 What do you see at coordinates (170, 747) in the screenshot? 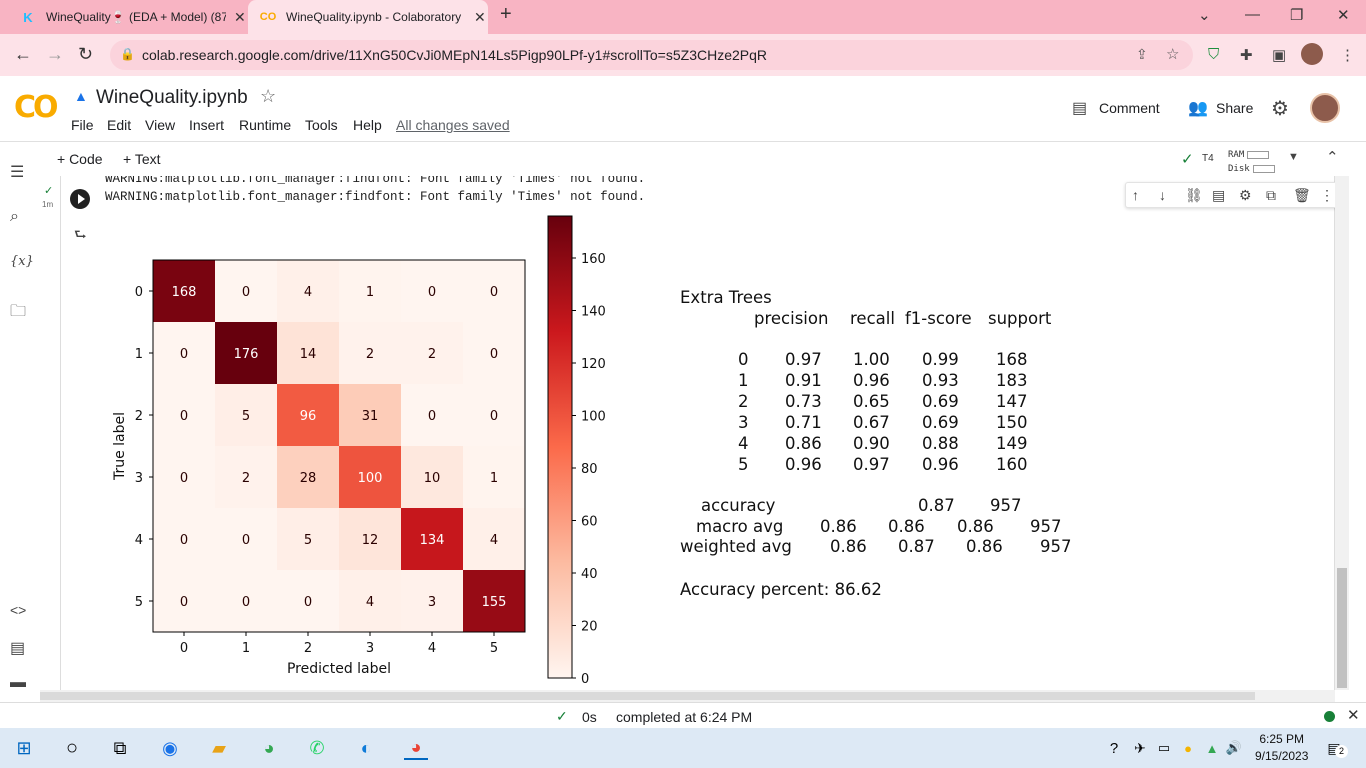
I see `browser-icon: ◉` at bounding box center [170, 747].